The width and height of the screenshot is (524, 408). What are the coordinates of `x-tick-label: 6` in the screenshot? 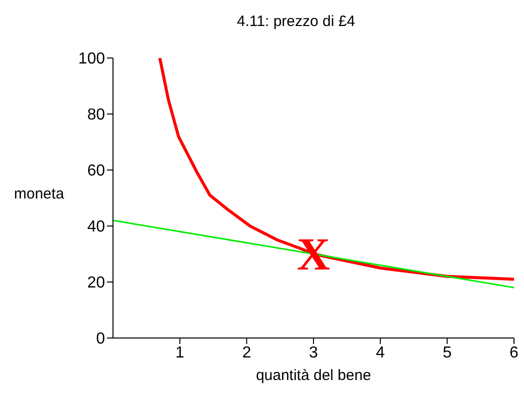 It's located at (514, 353).